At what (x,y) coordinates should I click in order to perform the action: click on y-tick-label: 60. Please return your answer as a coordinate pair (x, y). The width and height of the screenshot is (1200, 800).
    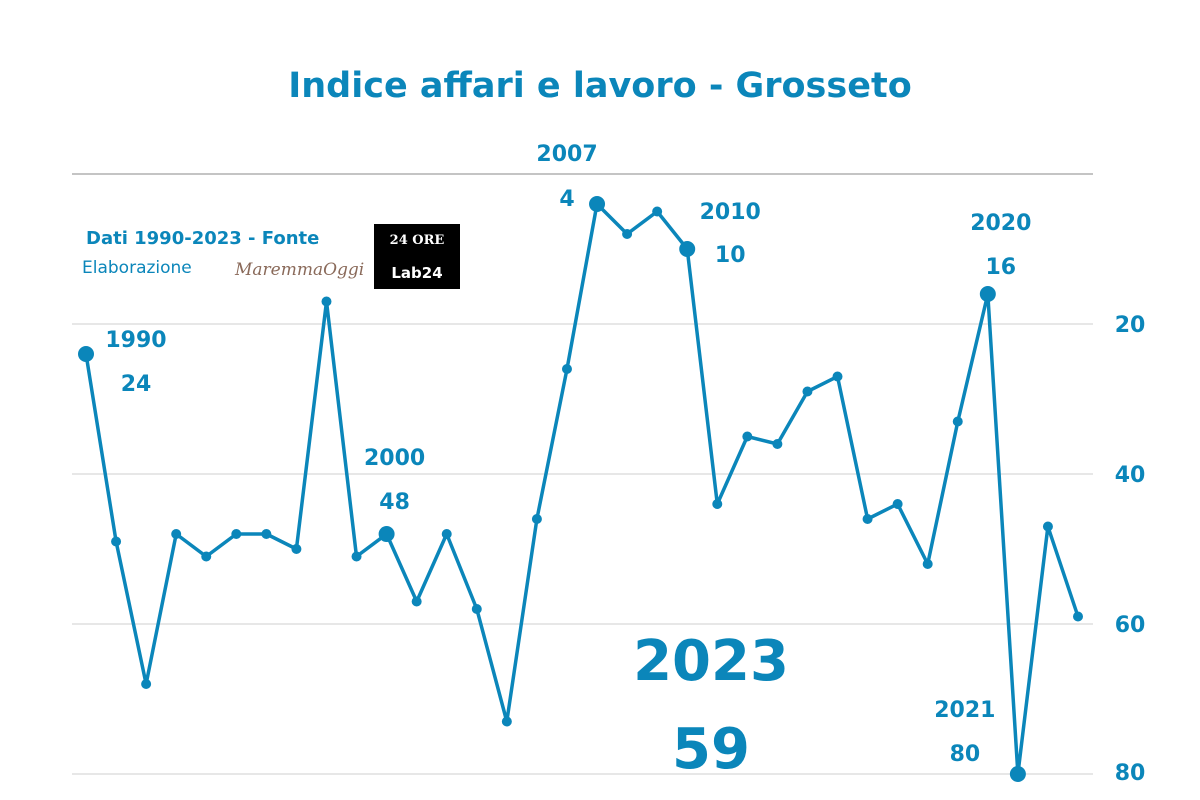
    Looking at the image, I should click on (1130, 625).